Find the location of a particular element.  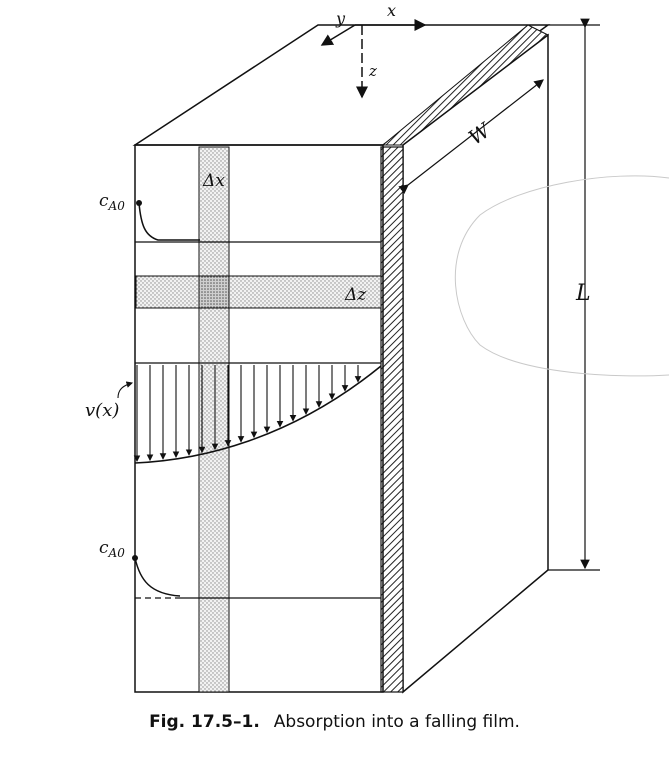

wall-front-hatch is located at coordinates (392, 419).